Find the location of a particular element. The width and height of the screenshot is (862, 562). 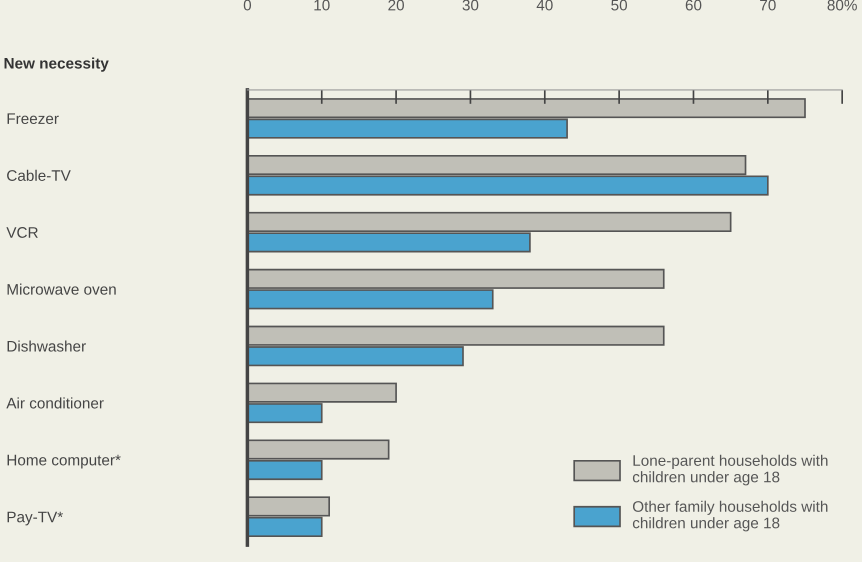

legend-label: Lone-parent households with children under age 18 is located at coordinates (730, 470).